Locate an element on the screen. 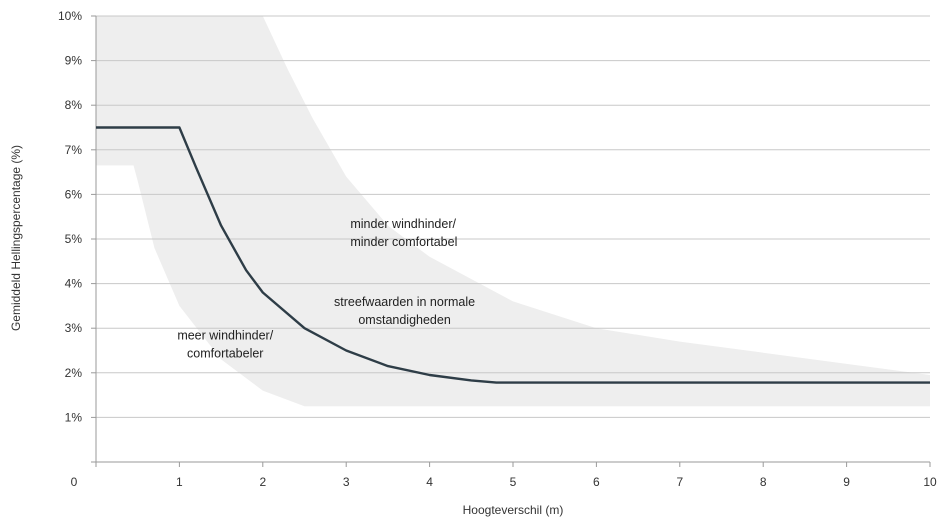  y-tick-label: 5% is located at coordinates (74, 239).